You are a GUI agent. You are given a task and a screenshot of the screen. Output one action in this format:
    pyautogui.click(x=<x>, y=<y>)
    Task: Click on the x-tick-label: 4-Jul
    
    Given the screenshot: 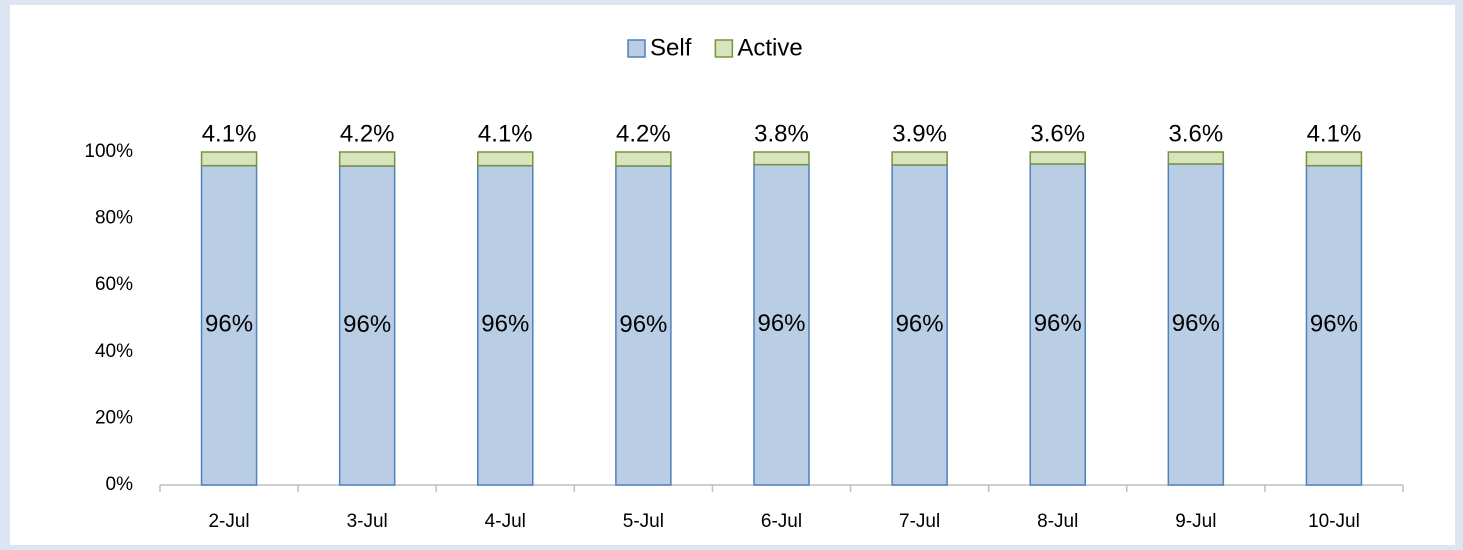 What is the action you would take?
    pyautogui.click(x=505, y=521)
    